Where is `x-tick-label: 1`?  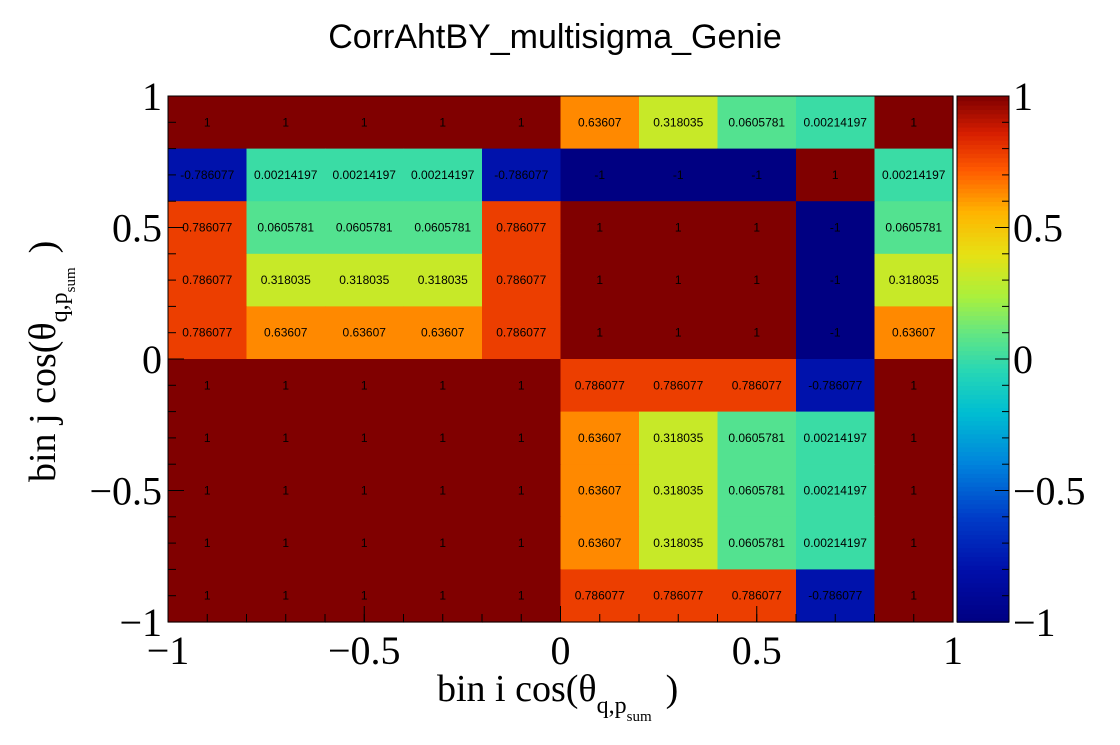 x-tick-label: 1 is located at coordinates (953, 650).